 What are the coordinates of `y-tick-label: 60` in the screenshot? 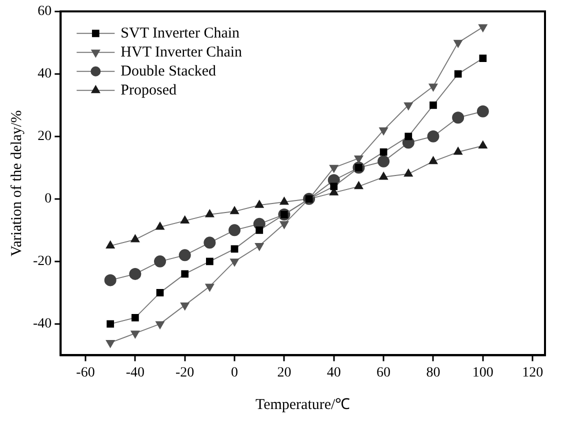 It's located at (45, 12).